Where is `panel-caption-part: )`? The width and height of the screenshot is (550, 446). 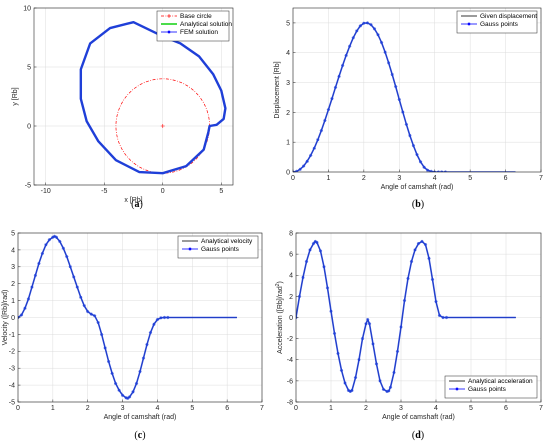
panel-caption-part: ) is located at coordinates (422, 204).